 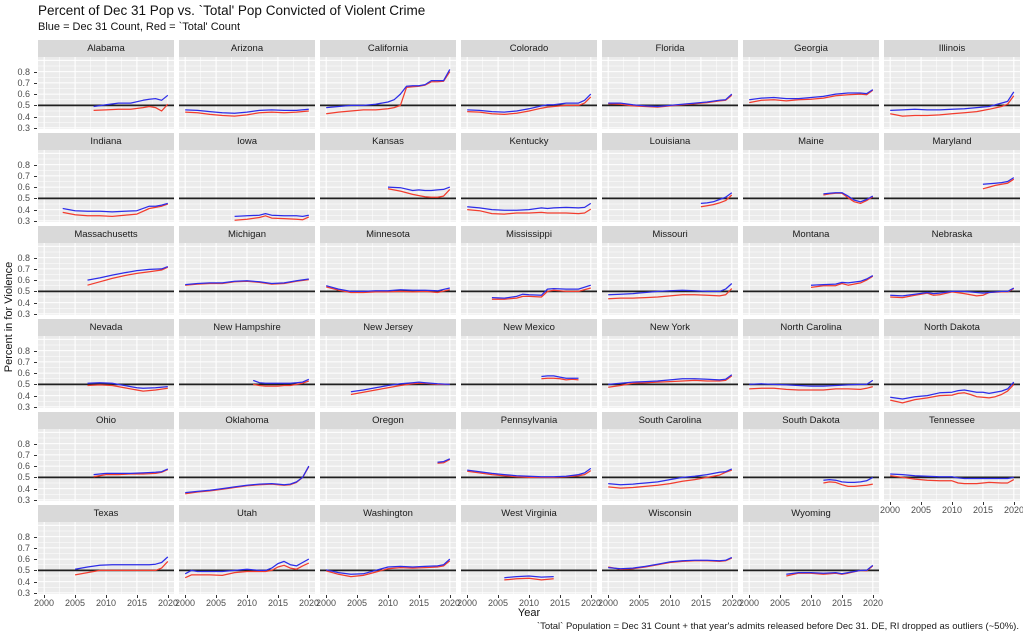 I want to click on facet-panel-west-virginia, so click(x=529, y=558).